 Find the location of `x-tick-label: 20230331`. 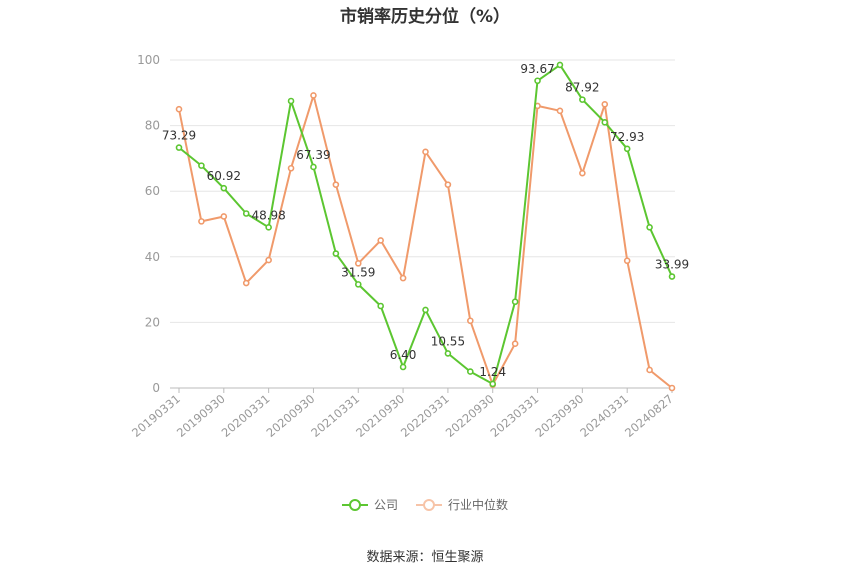

x-tick-label: 20230331 is located at coordinates (515, 416).